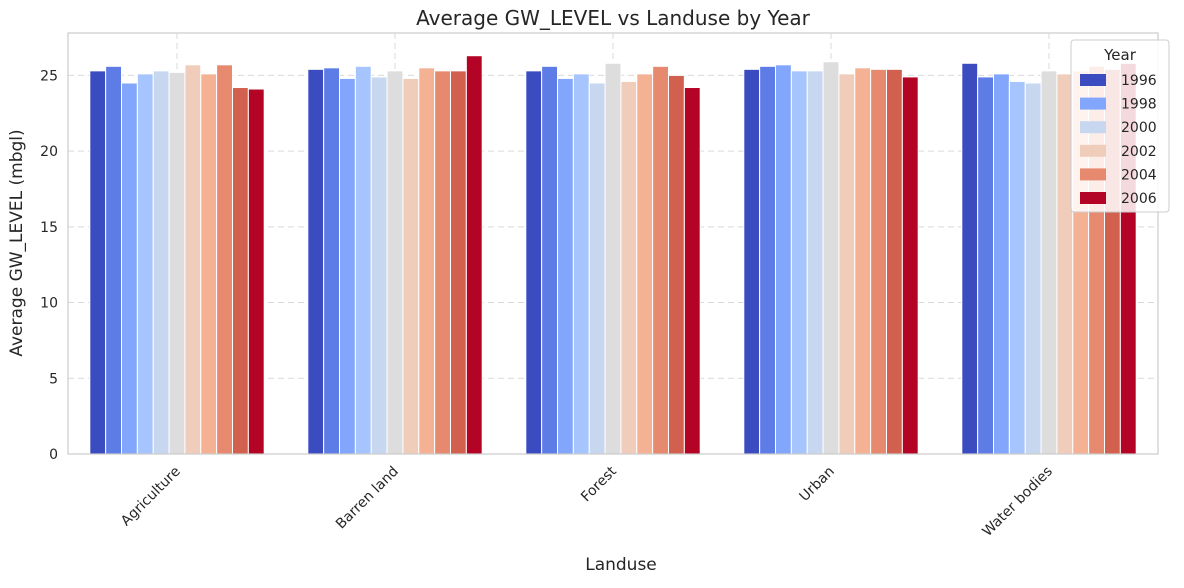  Describe the element at coordinates (1118, 140) in the screenshot. I see `legend-items: 1996 1998 2000 2002 2004 2006` at that location.